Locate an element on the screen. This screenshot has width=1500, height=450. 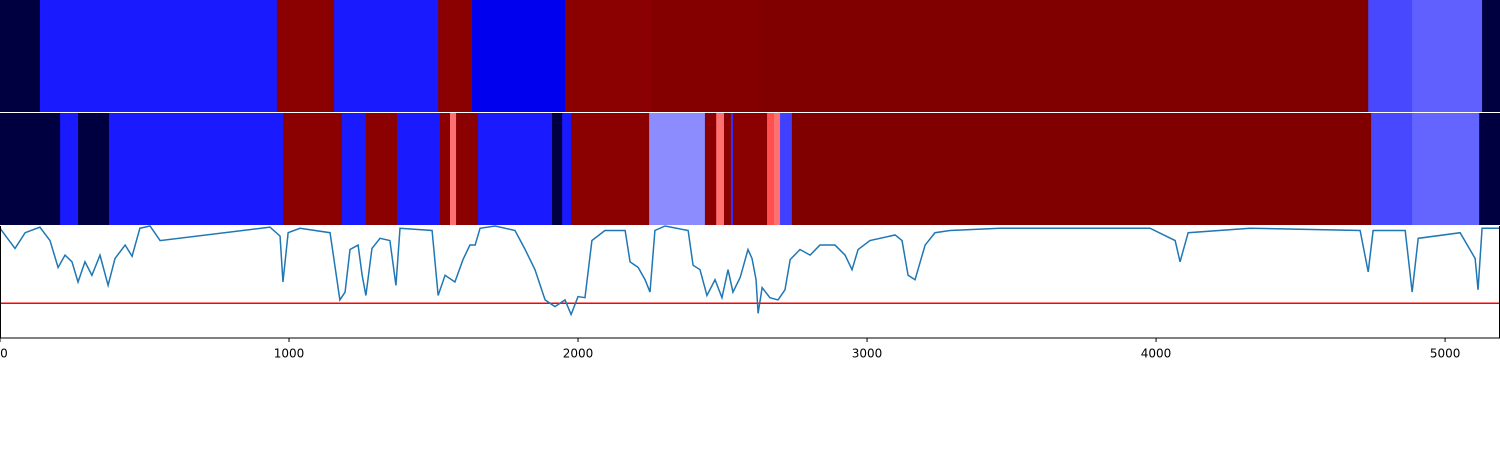
x-tick-label: 5000 is located at coordinates (1445, 354).